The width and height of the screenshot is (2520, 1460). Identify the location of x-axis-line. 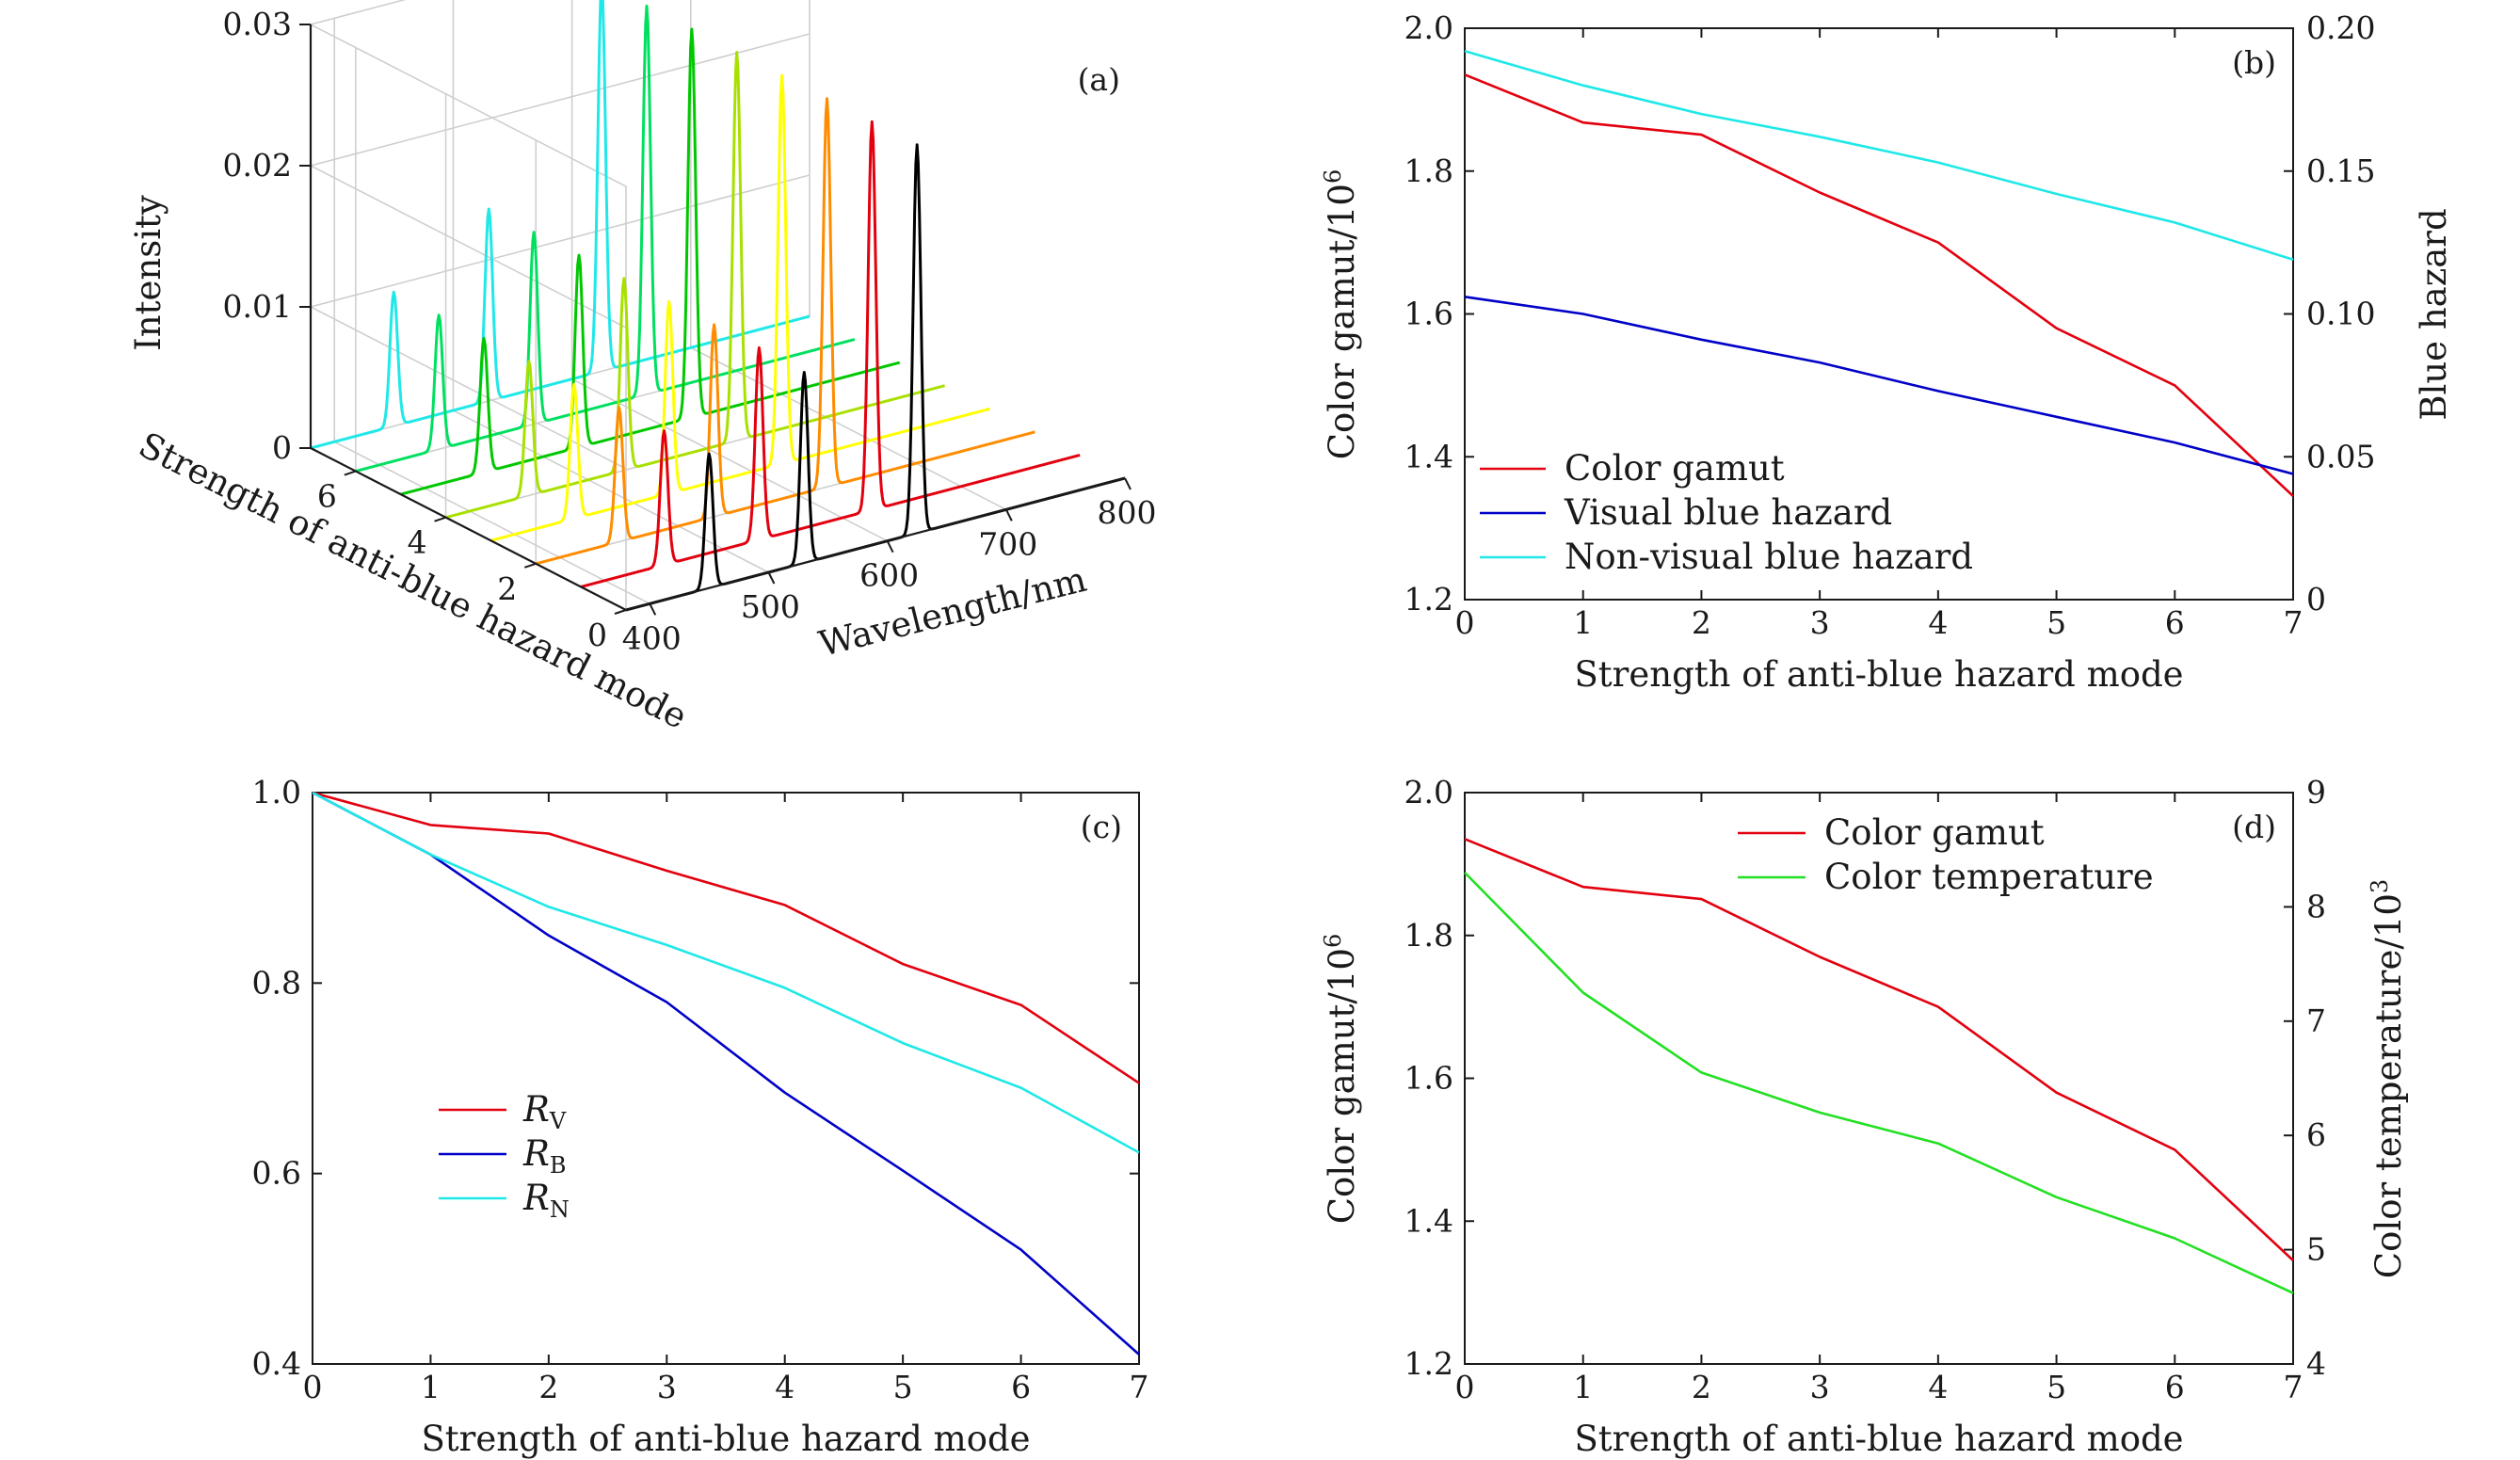
(875, 544).